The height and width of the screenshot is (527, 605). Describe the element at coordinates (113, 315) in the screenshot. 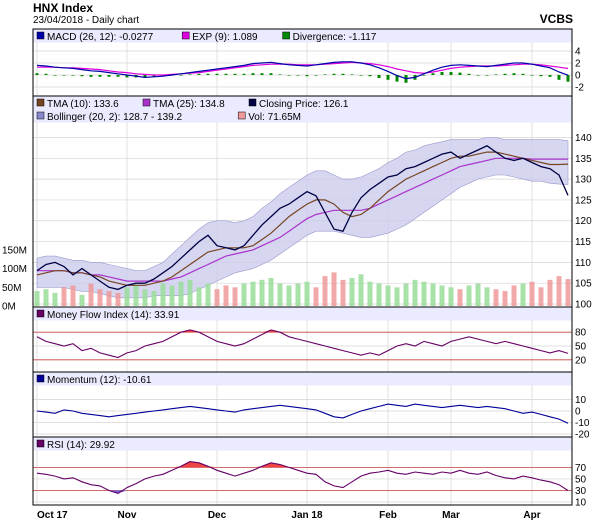

I see `legend-label: Money Flow Index (14): 33.91` at that location.